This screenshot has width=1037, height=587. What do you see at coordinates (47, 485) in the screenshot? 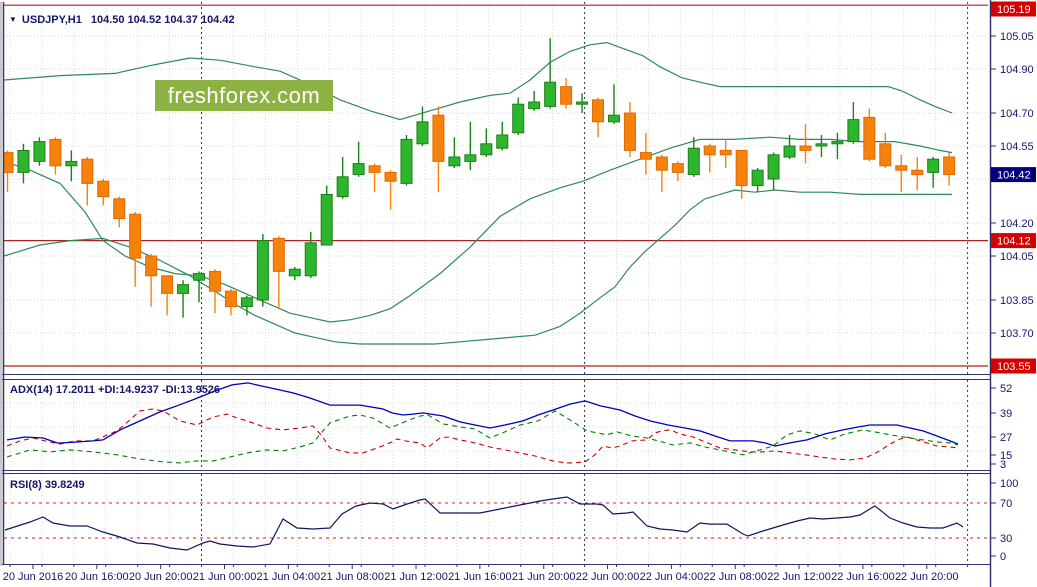
I see `rsi-indicator-title: RSI(8) 39.8249` at bounding box center [47, 485].